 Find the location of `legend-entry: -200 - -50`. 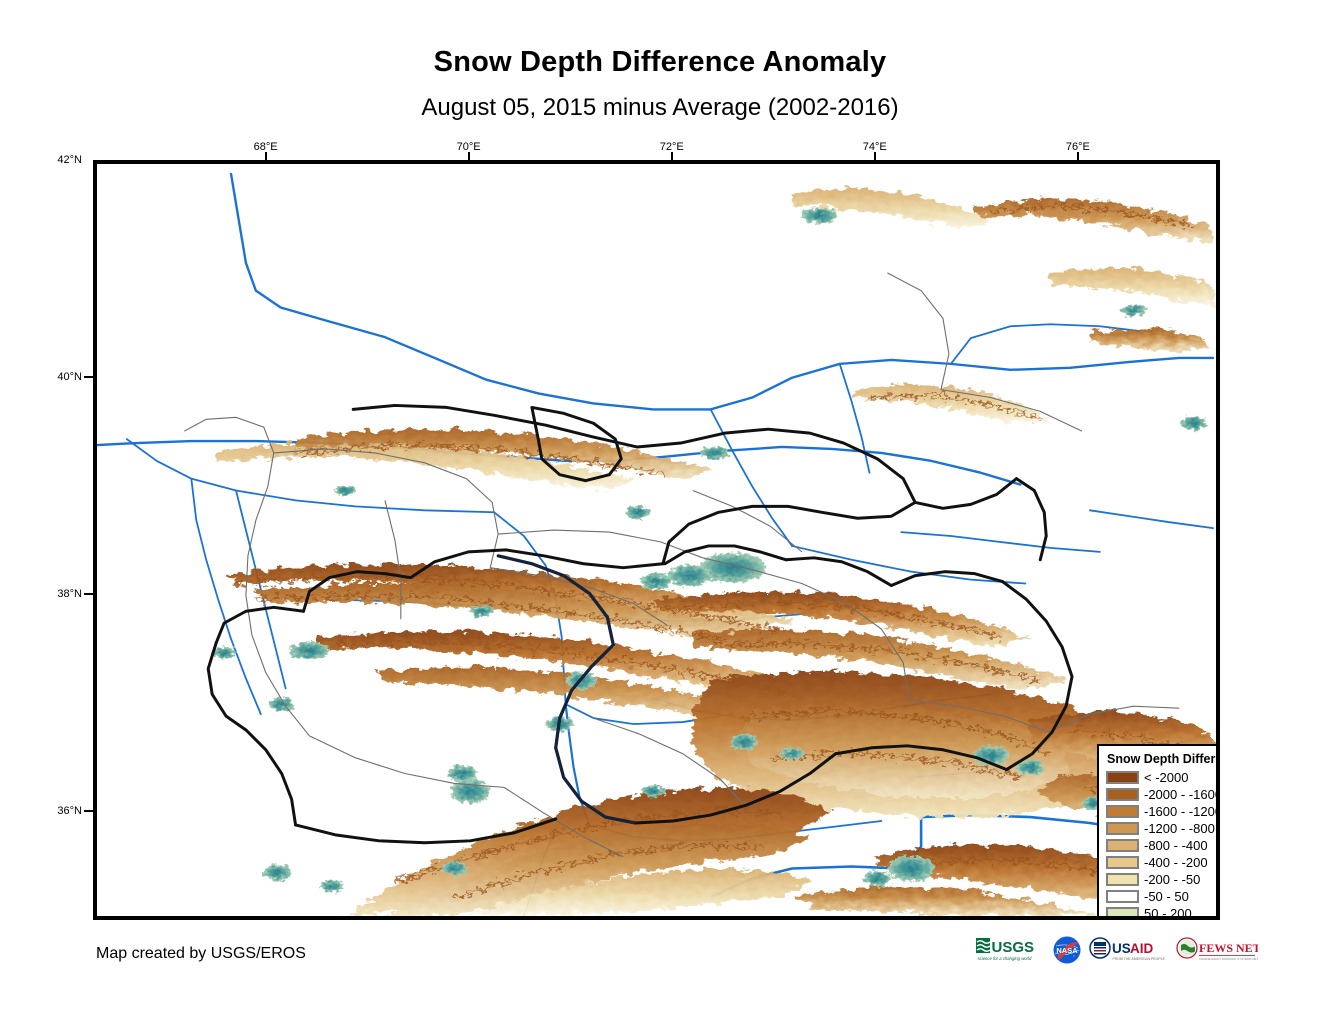

legend-entry: -200 - -50 is located at coordinates (1161, 879).